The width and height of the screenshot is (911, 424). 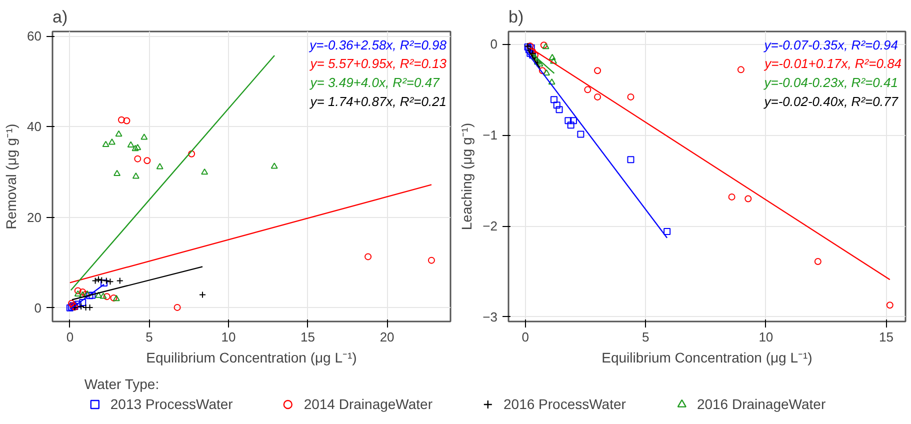 What do you see at coordinates (490, 316) in the screenshot?
I see `y-tick-label: −3` at bounding box center [490, 316].